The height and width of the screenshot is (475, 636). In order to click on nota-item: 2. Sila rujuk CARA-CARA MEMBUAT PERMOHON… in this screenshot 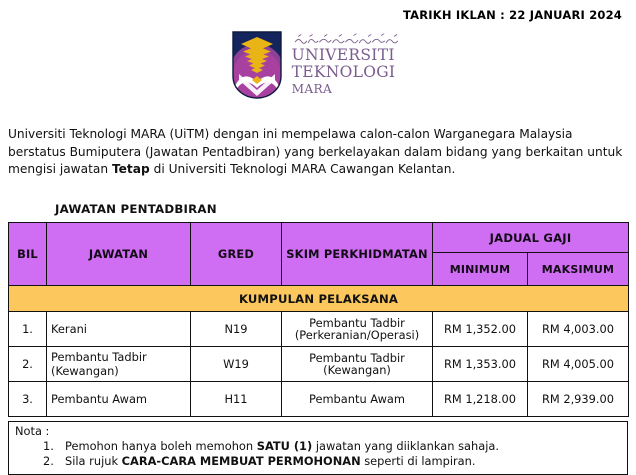, I will do `click(318, 461)`.